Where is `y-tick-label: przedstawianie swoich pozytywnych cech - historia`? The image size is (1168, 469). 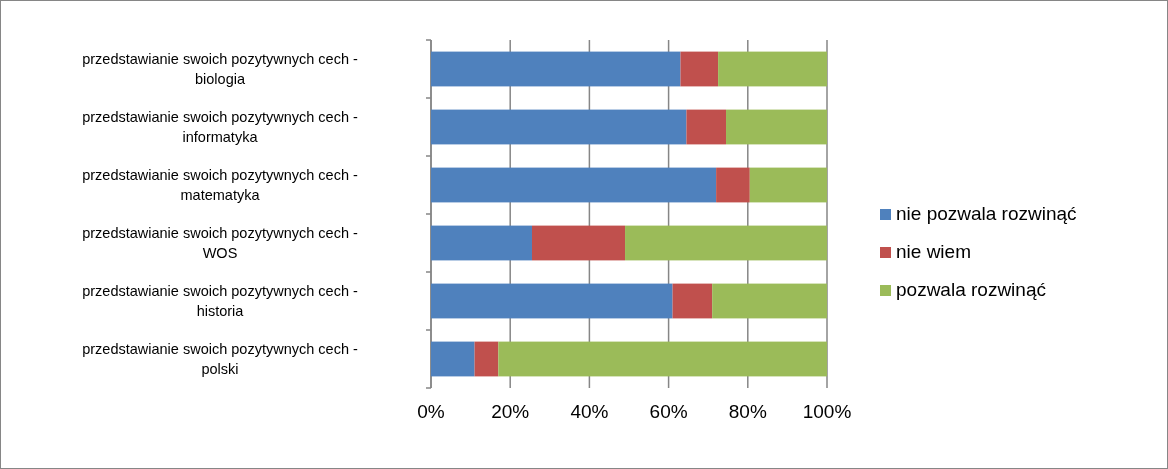 y-tick-label: przedstawianie swoich pozytywnych cech - historia is located at coordinates (220, 301).